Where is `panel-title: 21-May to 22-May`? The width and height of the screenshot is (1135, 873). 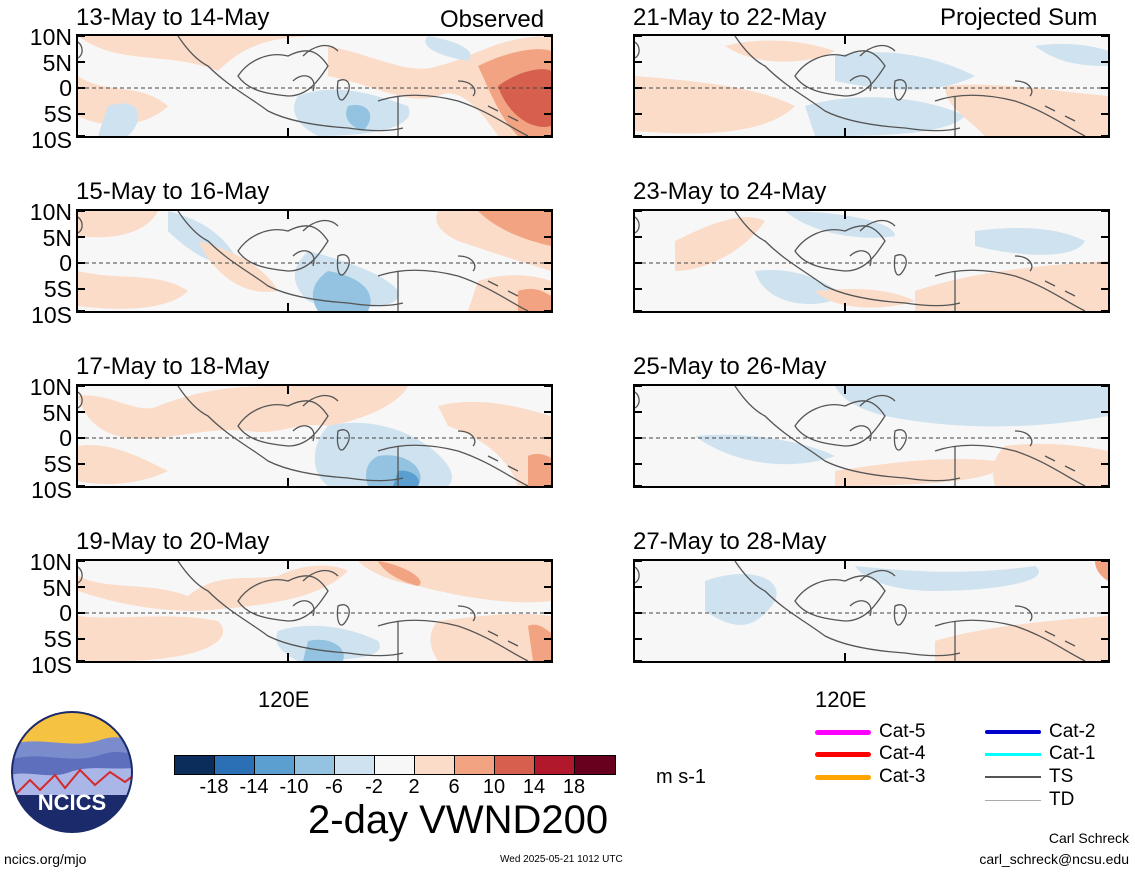
panel-title: 21-May to 22-May is located at coordinates (730, 17).